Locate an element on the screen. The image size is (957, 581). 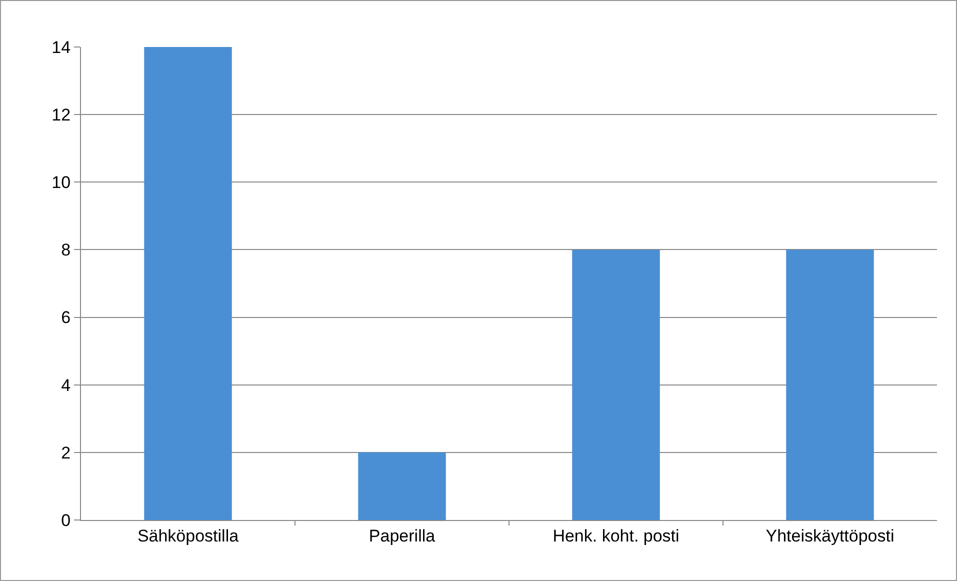
x-tick-label: Henk. koht. posti is located at coordinates (616, 536).